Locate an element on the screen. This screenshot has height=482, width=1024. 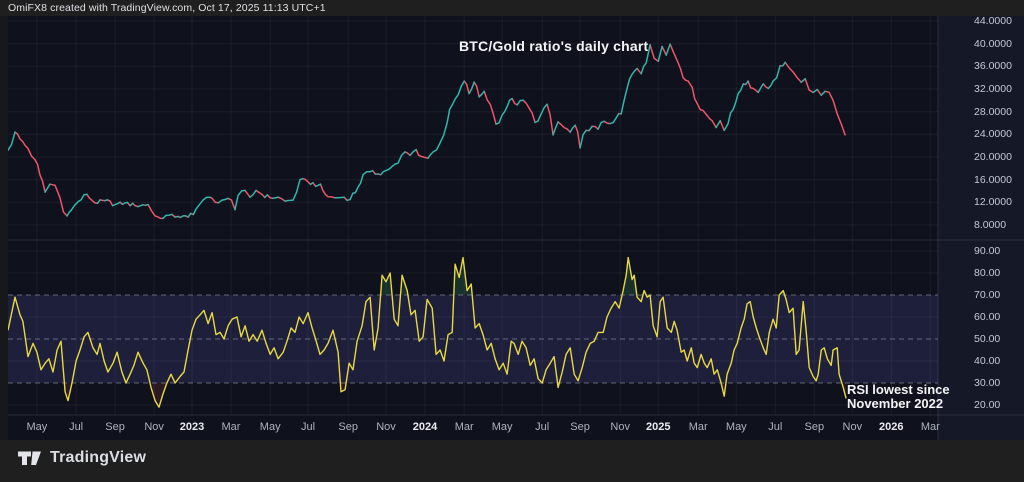
rsi-annotation: RSI lowest since November 2022 is located at coordinates (898, 397).